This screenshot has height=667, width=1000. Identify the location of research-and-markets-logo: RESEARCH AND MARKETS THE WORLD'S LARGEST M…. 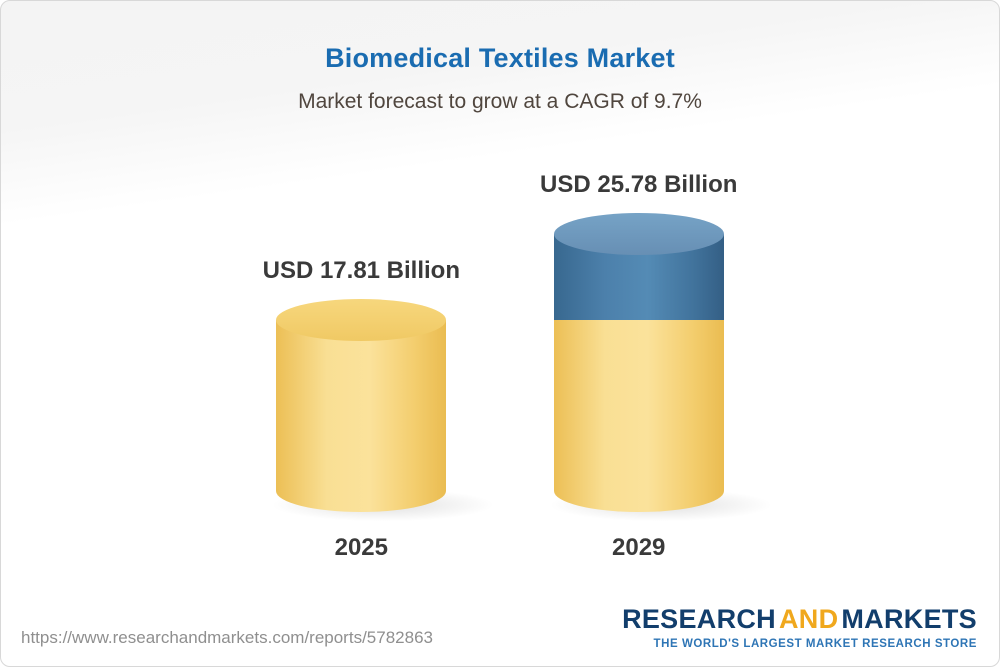
(799, 627).